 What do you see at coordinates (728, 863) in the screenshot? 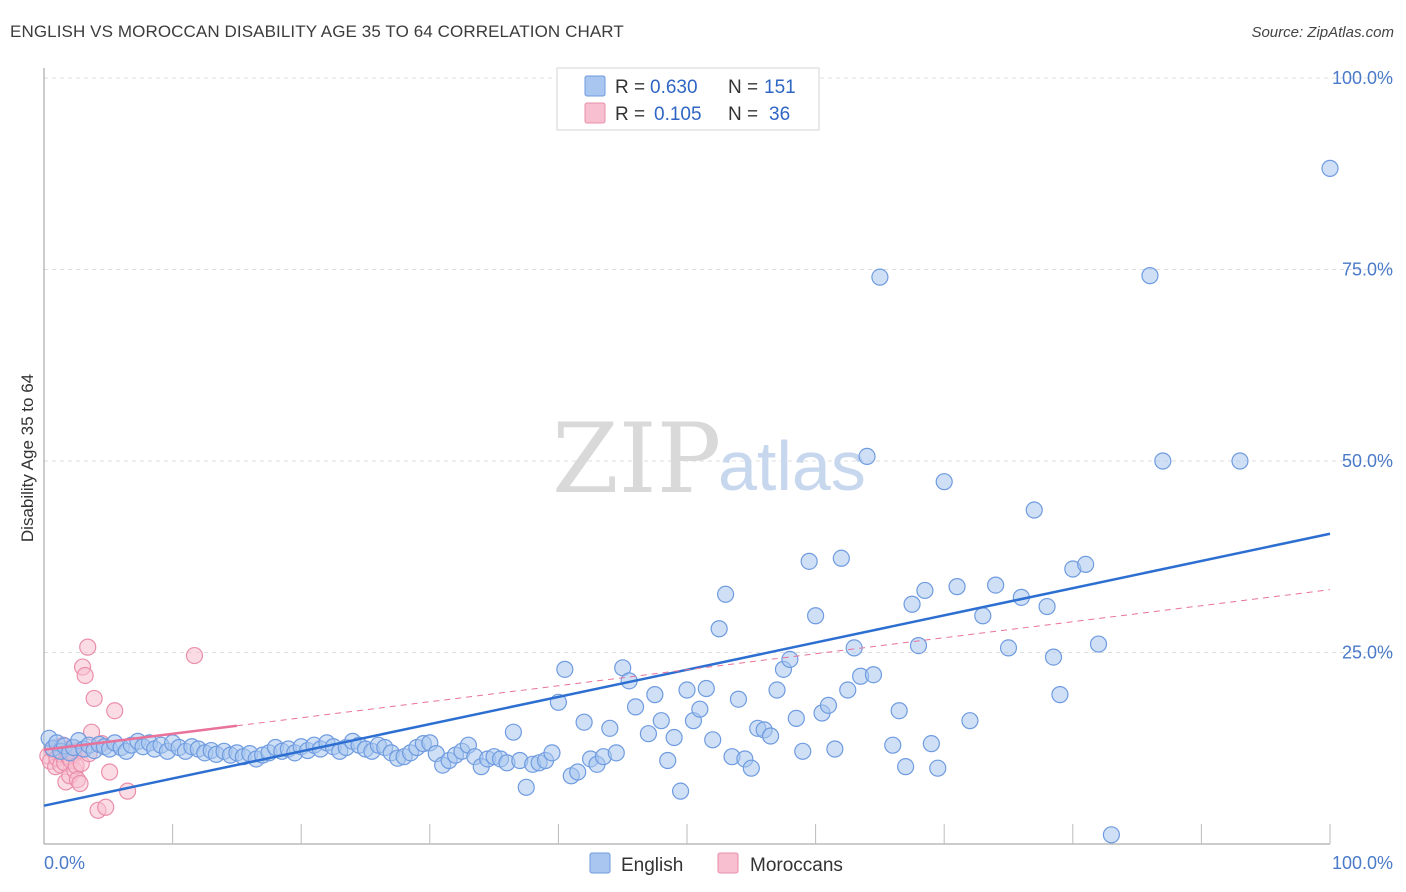
I see `bottom-legend-swatch-moroccans` at bounding box center [728, 863].